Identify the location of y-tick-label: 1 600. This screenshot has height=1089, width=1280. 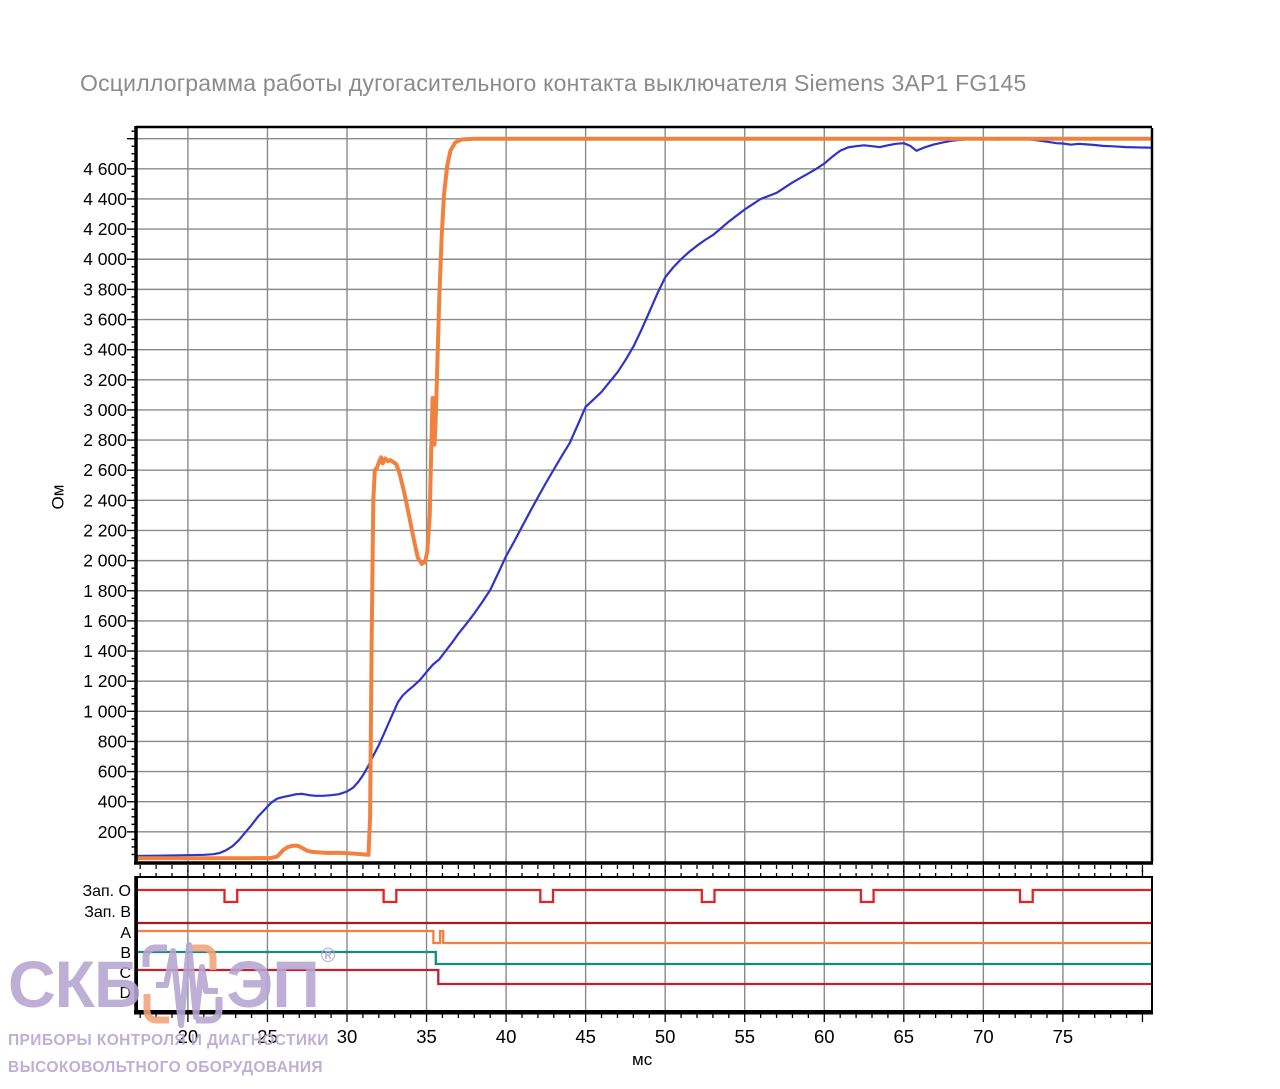
(105, 621).